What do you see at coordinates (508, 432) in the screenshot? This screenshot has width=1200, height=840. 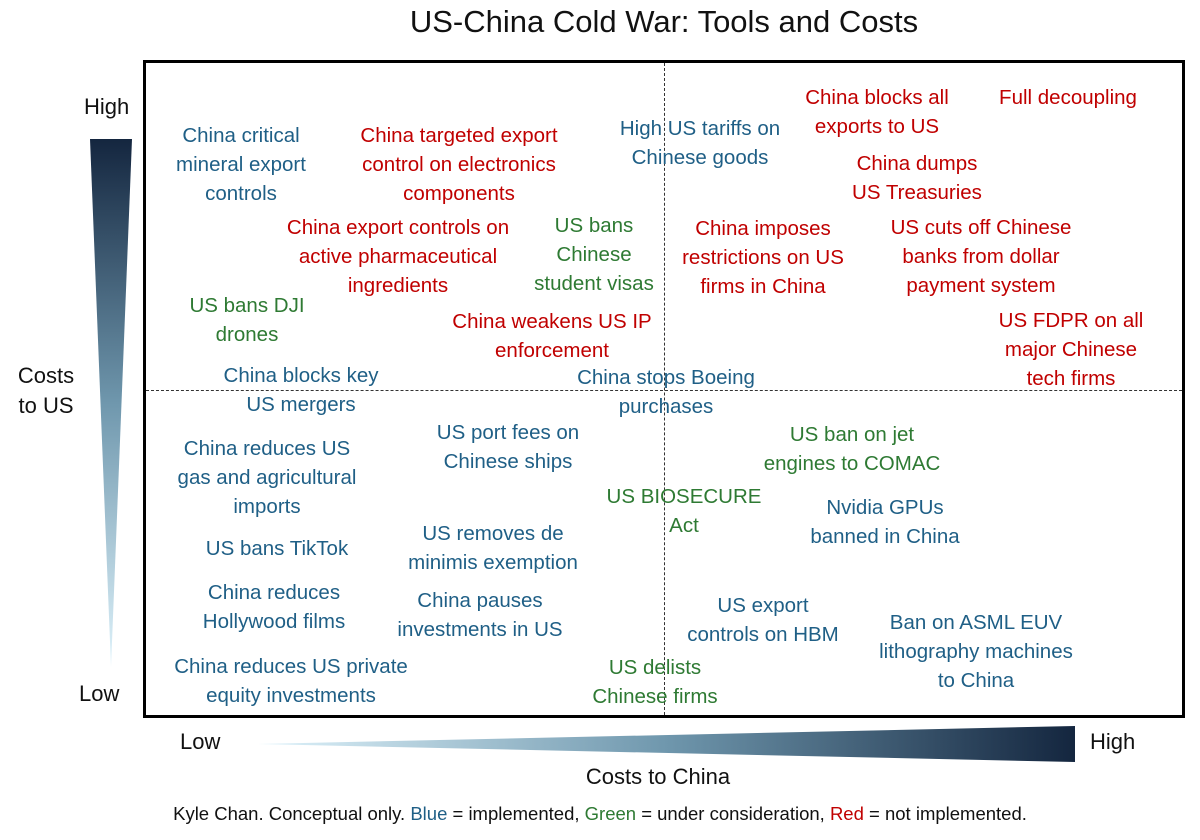 I see `policy-label-line: US port fees on` at bounding box center [508, 432].